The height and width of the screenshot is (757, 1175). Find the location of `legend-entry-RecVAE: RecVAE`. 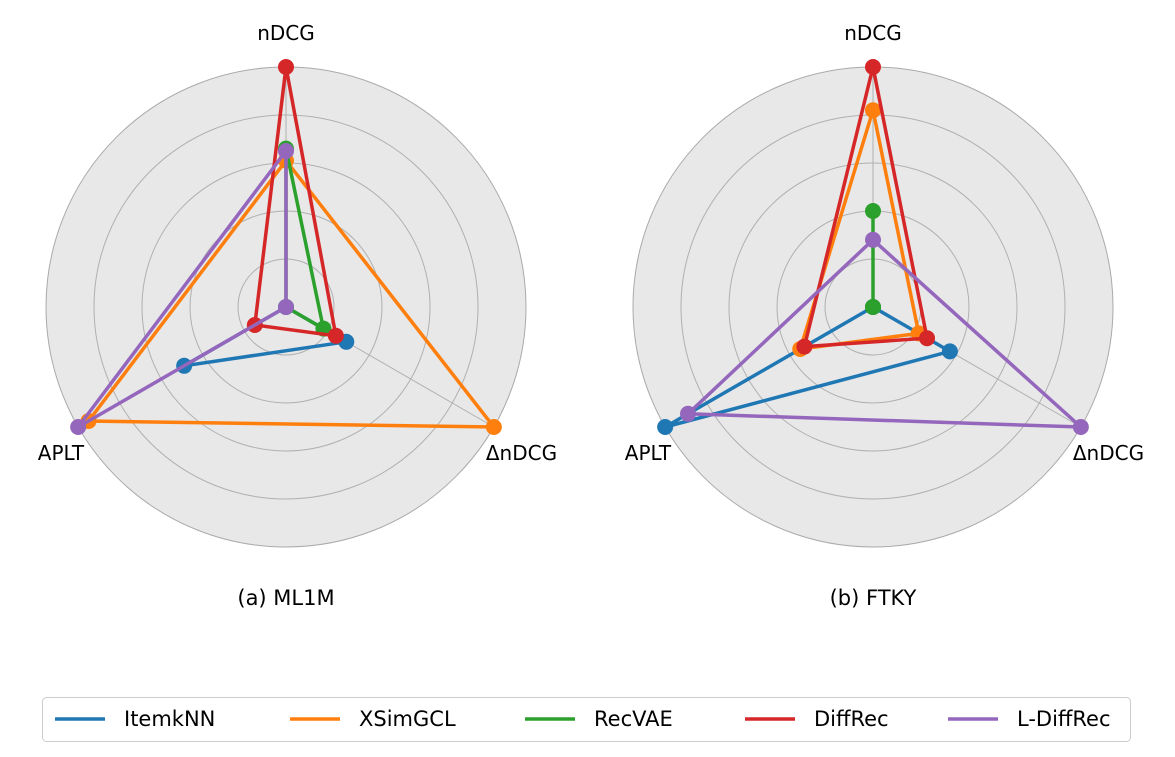

legend-entry-RecVAE: RecVAE is located at coordinates (599, 719).